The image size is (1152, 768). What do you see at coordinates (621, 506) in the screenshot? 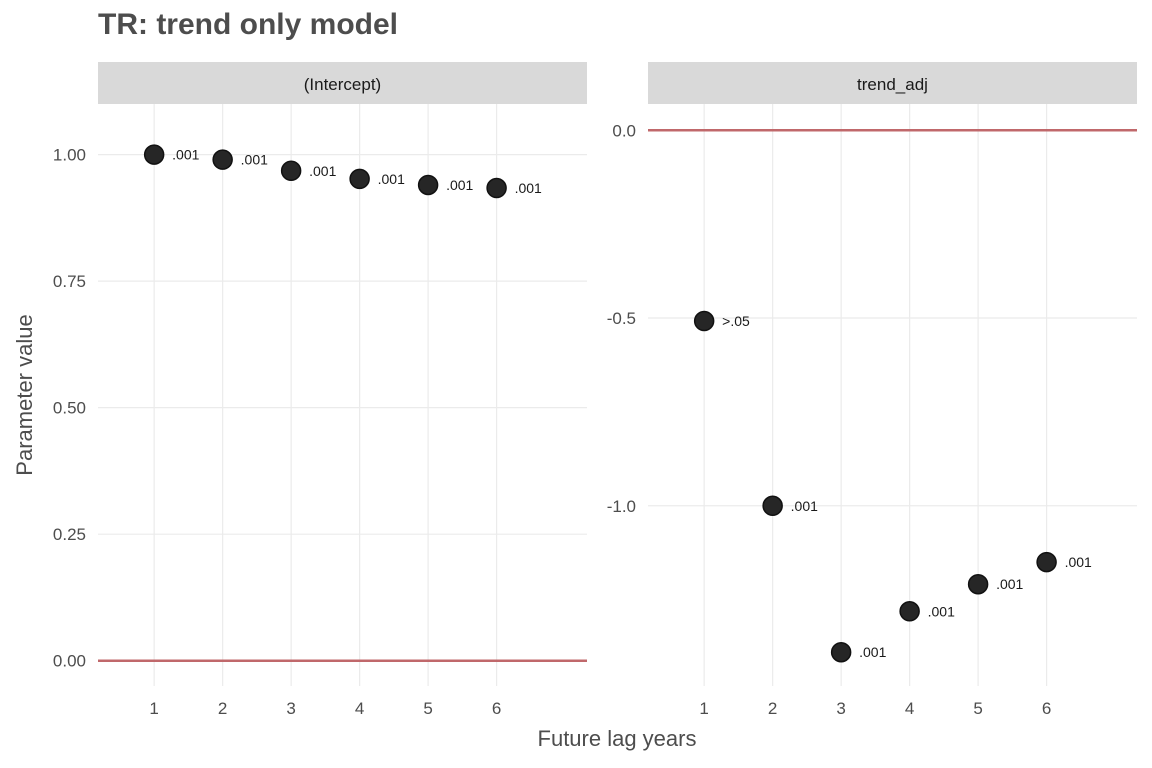
I see `y-tick-label: -1.0` at bounding box center [621, 506].